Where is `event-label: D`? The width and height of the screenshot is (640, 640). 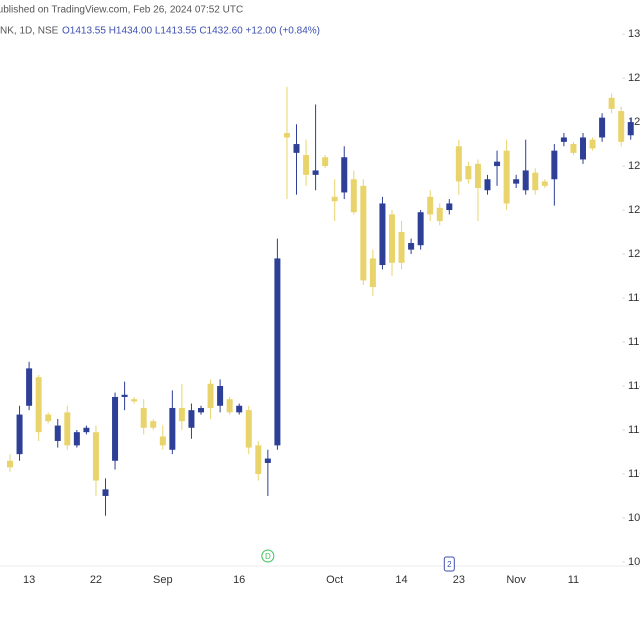 event-label: D is located at coordinates (268, 556).